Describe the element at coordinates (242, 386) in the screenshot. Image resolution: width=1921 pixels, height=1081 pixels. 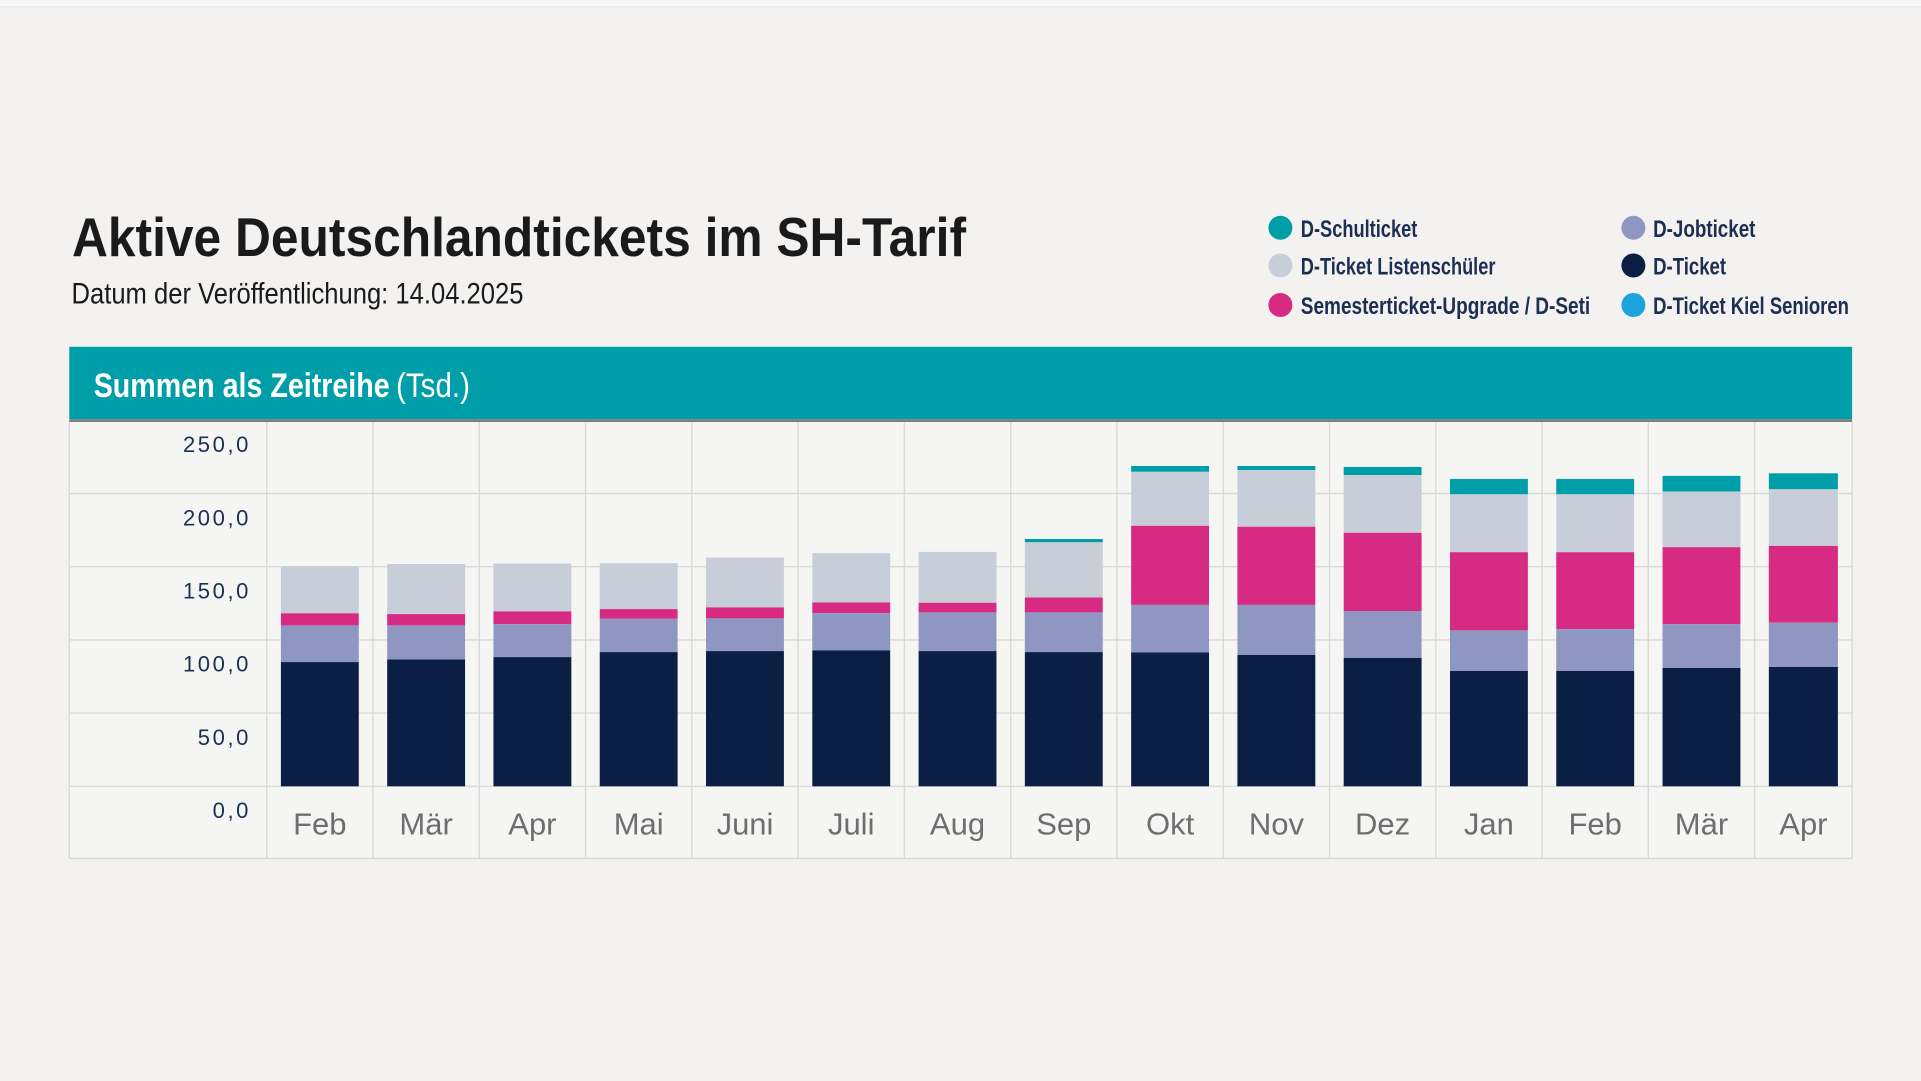
I see `svg-text: Summen als Zeitreihe` at that location.